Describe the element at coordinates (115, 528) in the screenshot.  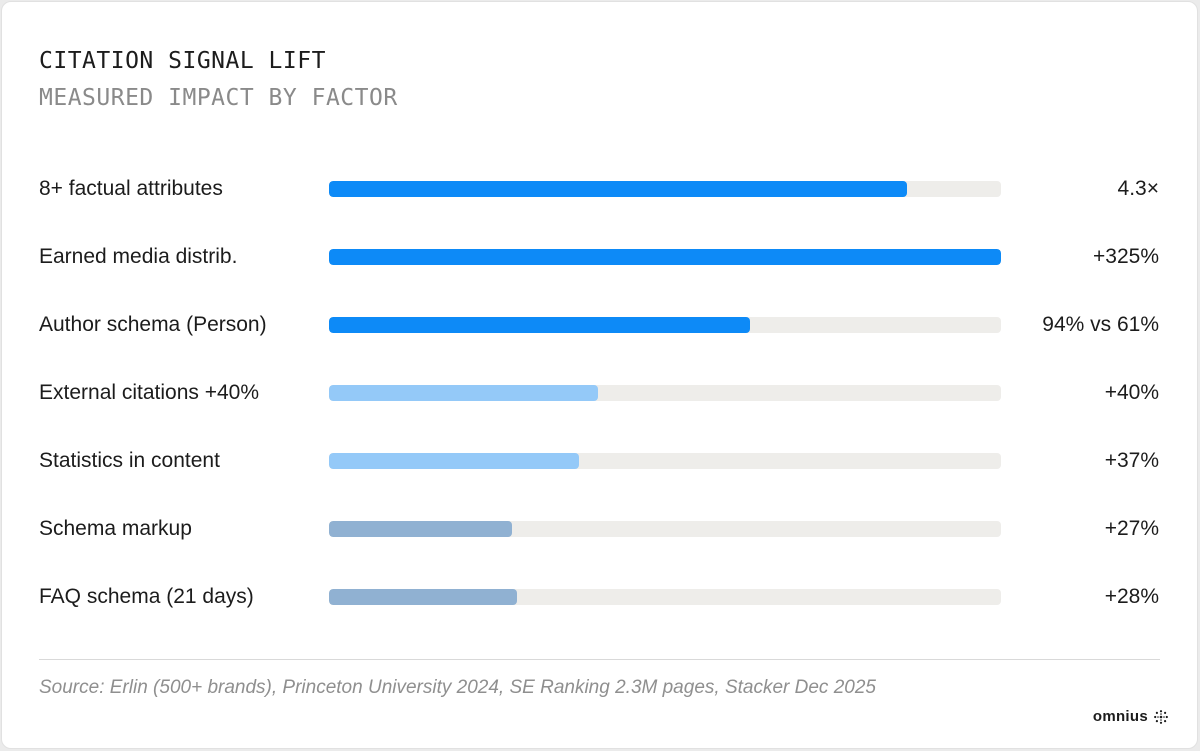
I see `bar-label: Schema markup` at that location.